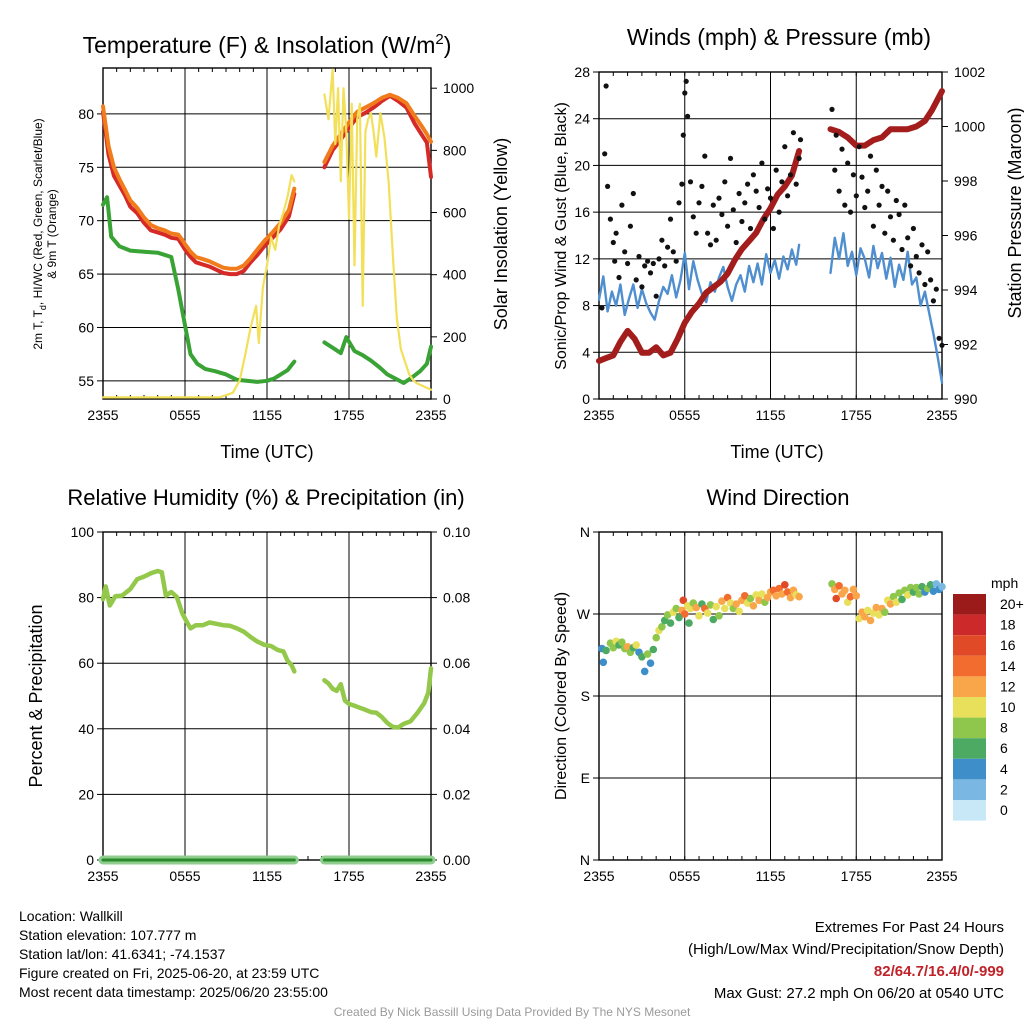 The width and height of the screenshot is (1024, 1024). What do you see at coordinates (966, 290) in the screenshot?
I see `wind-y2tick-label: 994` at bounding box center [966, 290].